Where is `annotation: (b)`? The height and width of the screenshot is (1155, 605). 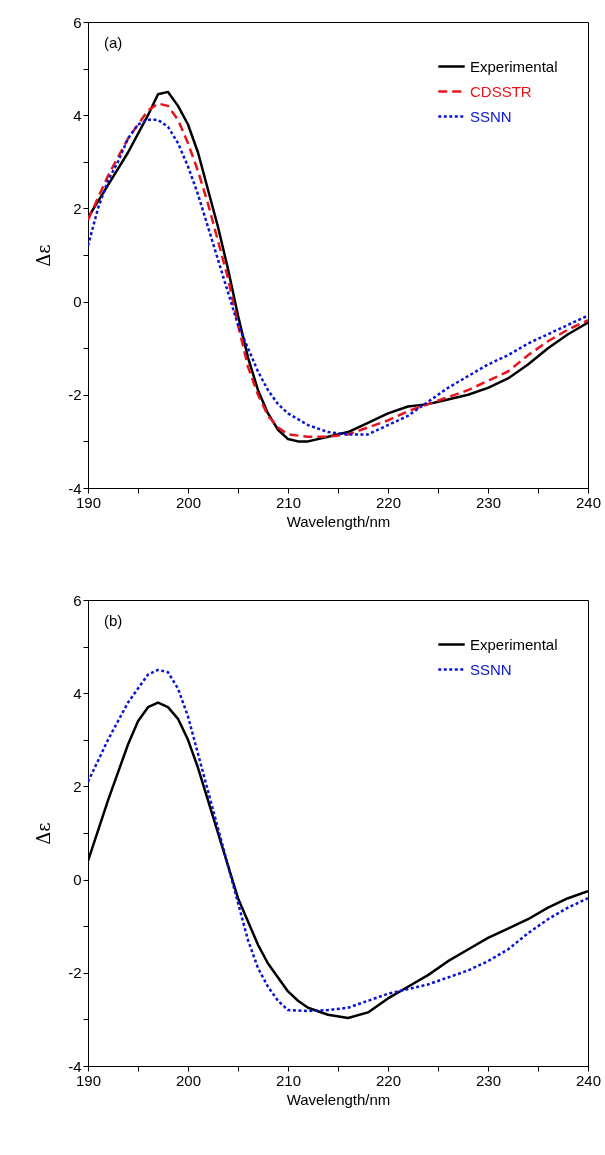 annotation: (b) is located at coordinates (113, 620).